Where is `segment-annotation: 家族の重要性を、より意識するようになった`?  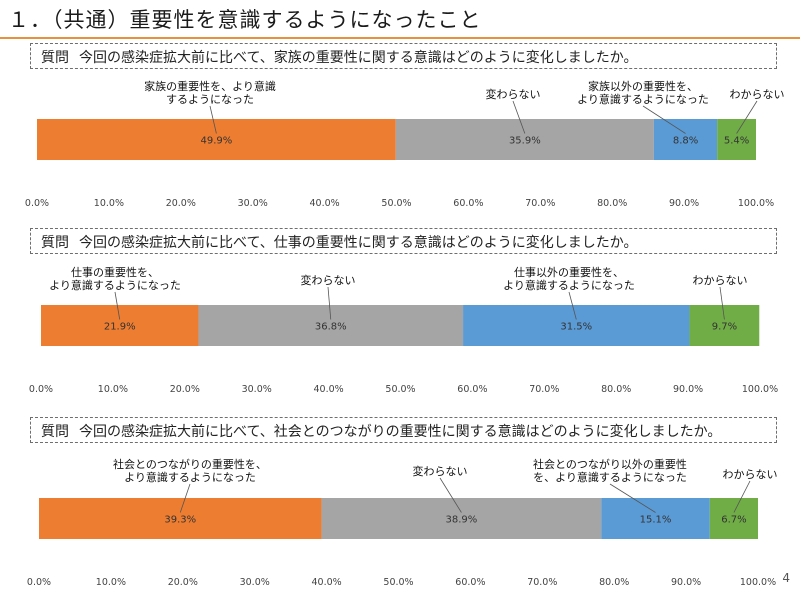
segment-annotation: 家族の重要性を、より意識するようになった is located at coordinates (210, 92).